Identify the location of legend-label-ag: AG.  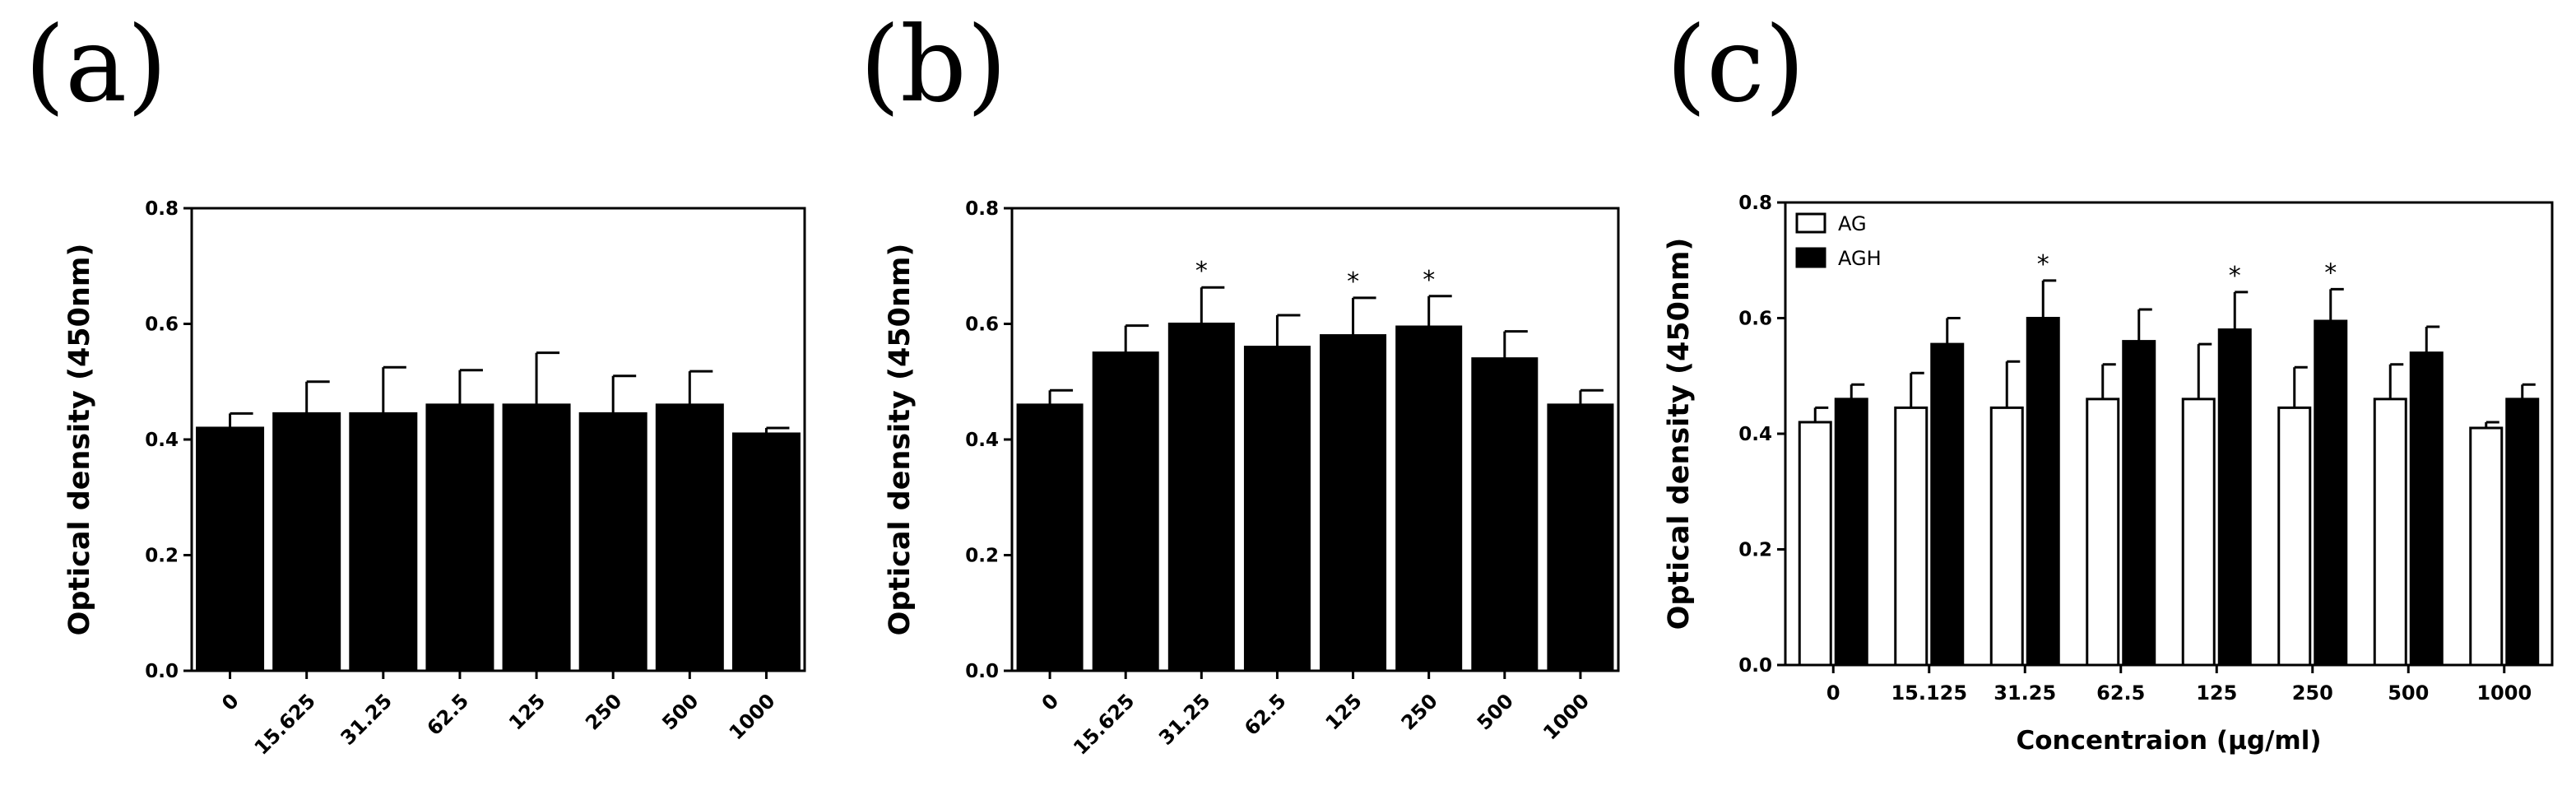
(1852, 223).